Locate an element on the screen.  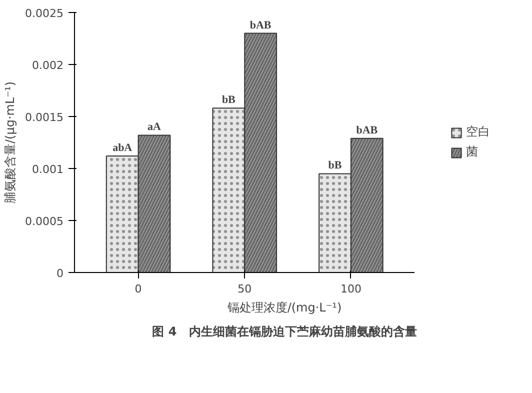
text: 图 4 内生细菌在镉胁迫下苎麻幼苗脯氨酸的含量 is located at coordinates (284, 331).